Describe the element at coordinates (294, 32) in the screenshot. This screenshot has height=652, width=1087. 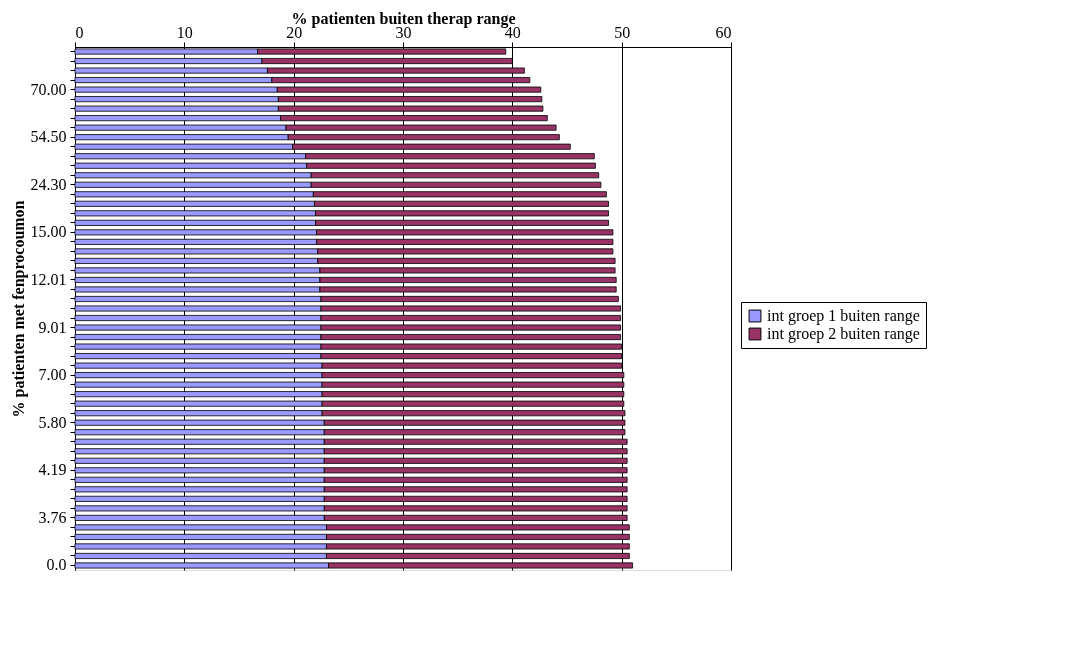
I see `x-tick-label: 20` at that location.